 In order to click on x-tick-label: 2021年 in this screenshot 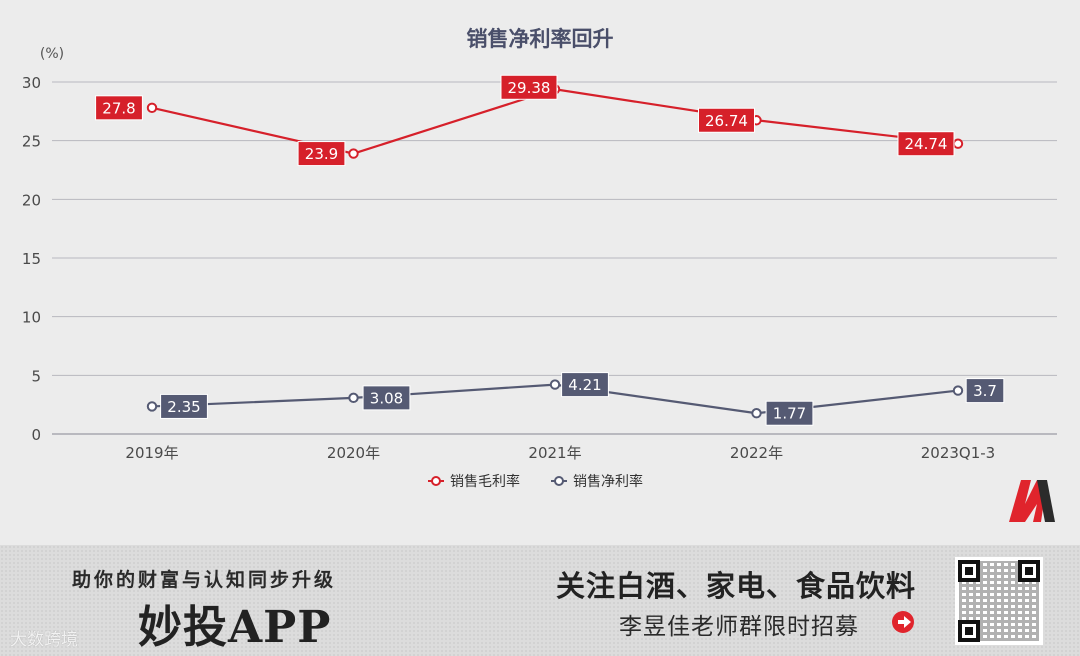, I will do `click(554, 453)`.